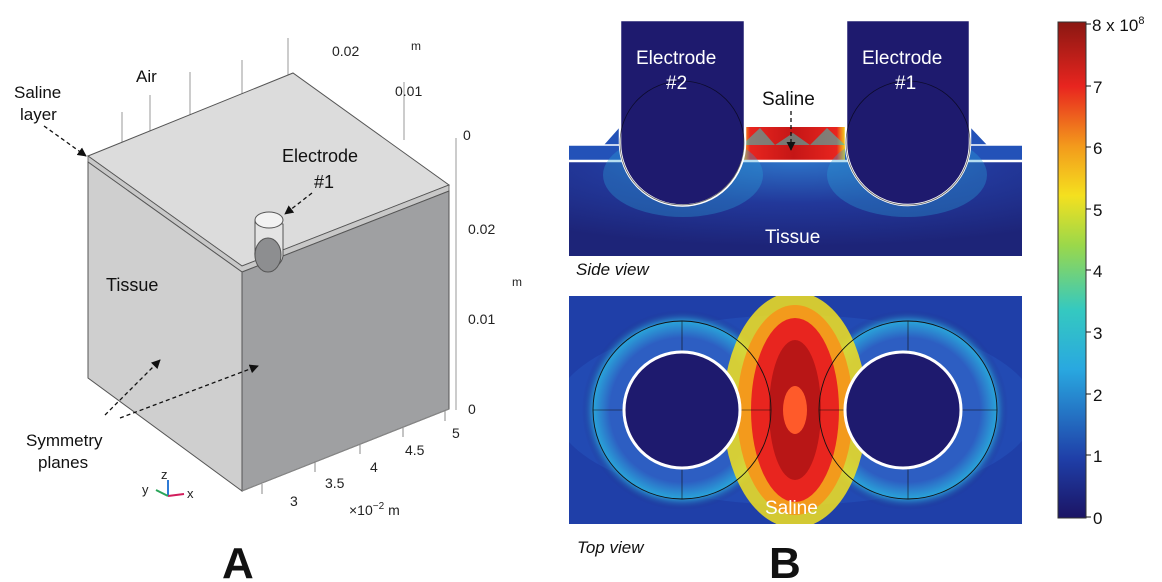  Describe the element at coordinates (613, 269) in the screenshot. I see `side-view-caption: Side view` at that location.